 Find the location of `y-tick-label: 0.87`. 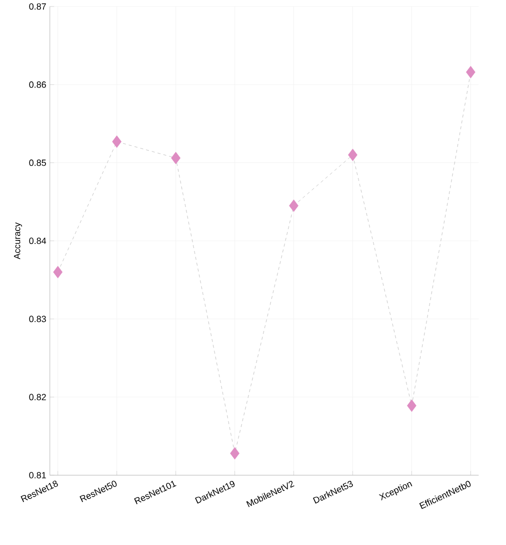

y-tick-label: 0.87 is located at coordinates (37, 6).